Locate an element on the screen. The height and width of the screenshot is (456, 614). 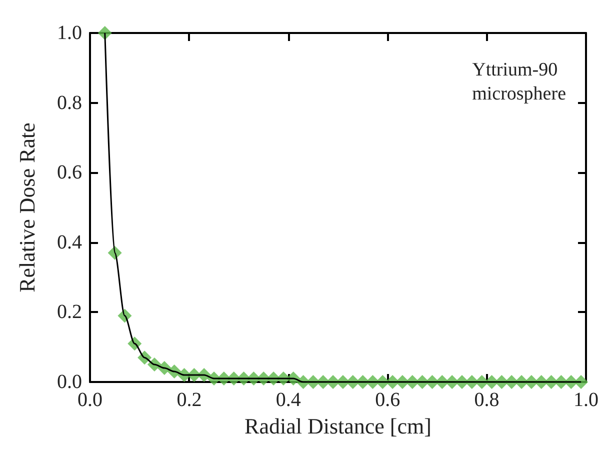
y-tick-label: 0.4 is located at coordinates (69, 242).